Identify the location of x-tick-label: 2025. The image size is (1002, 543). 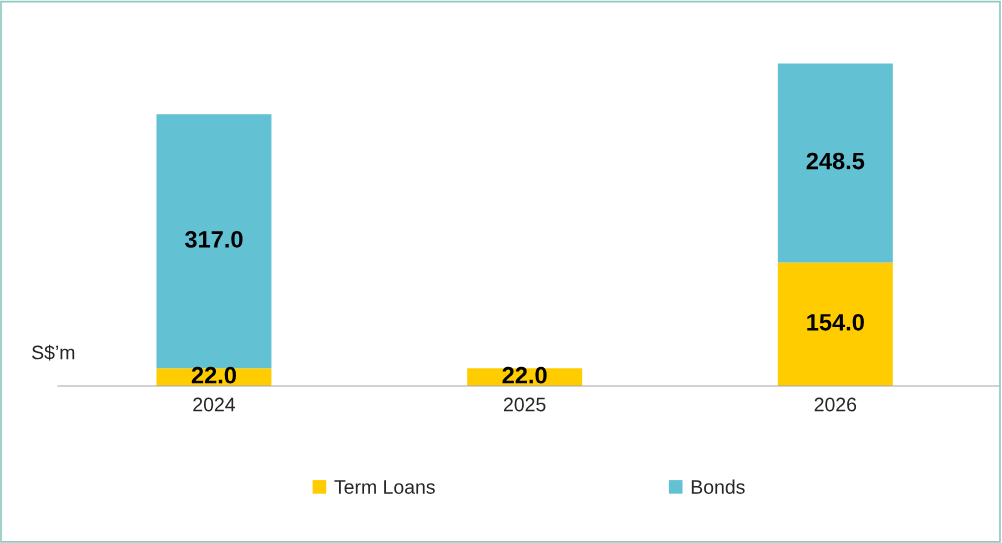
(525, 404).